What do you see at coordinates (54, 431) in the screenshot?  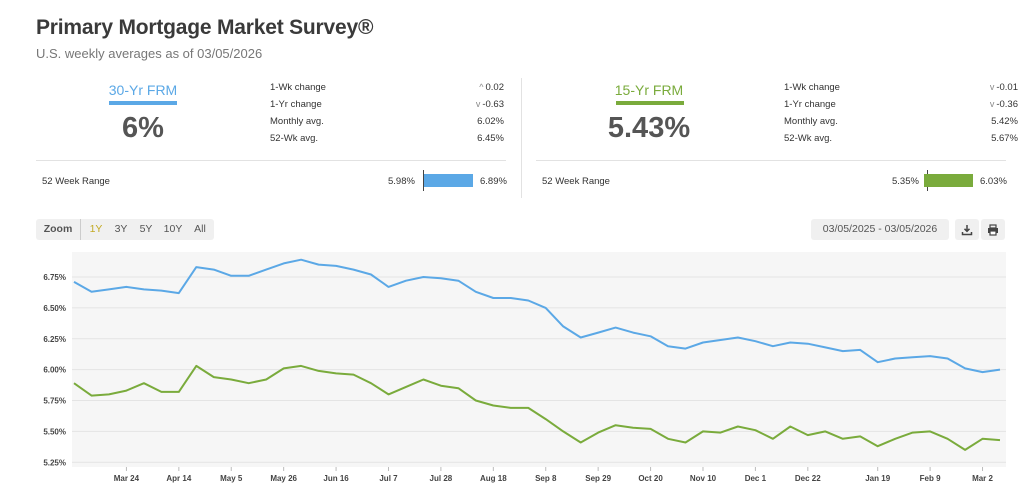 I see `y-tick-label: 5.50%` at bounding box center [54, 431].